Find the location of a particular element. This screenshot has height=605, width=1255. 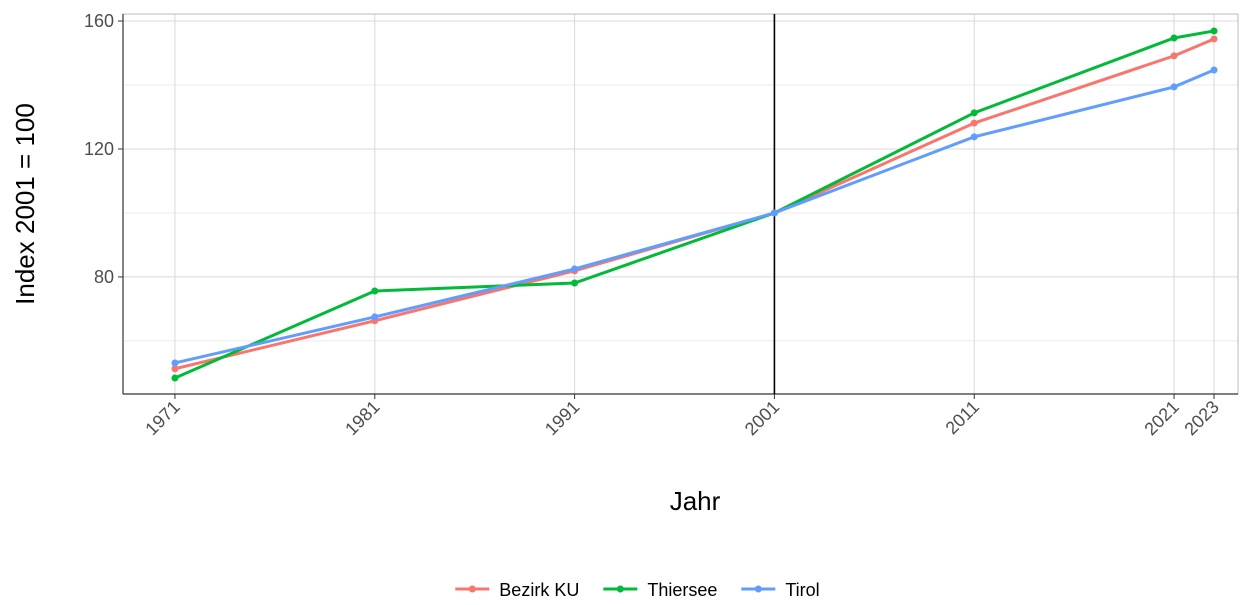

y-axis-title: Index 2001 = 100 is located at coordinates (25, 204).